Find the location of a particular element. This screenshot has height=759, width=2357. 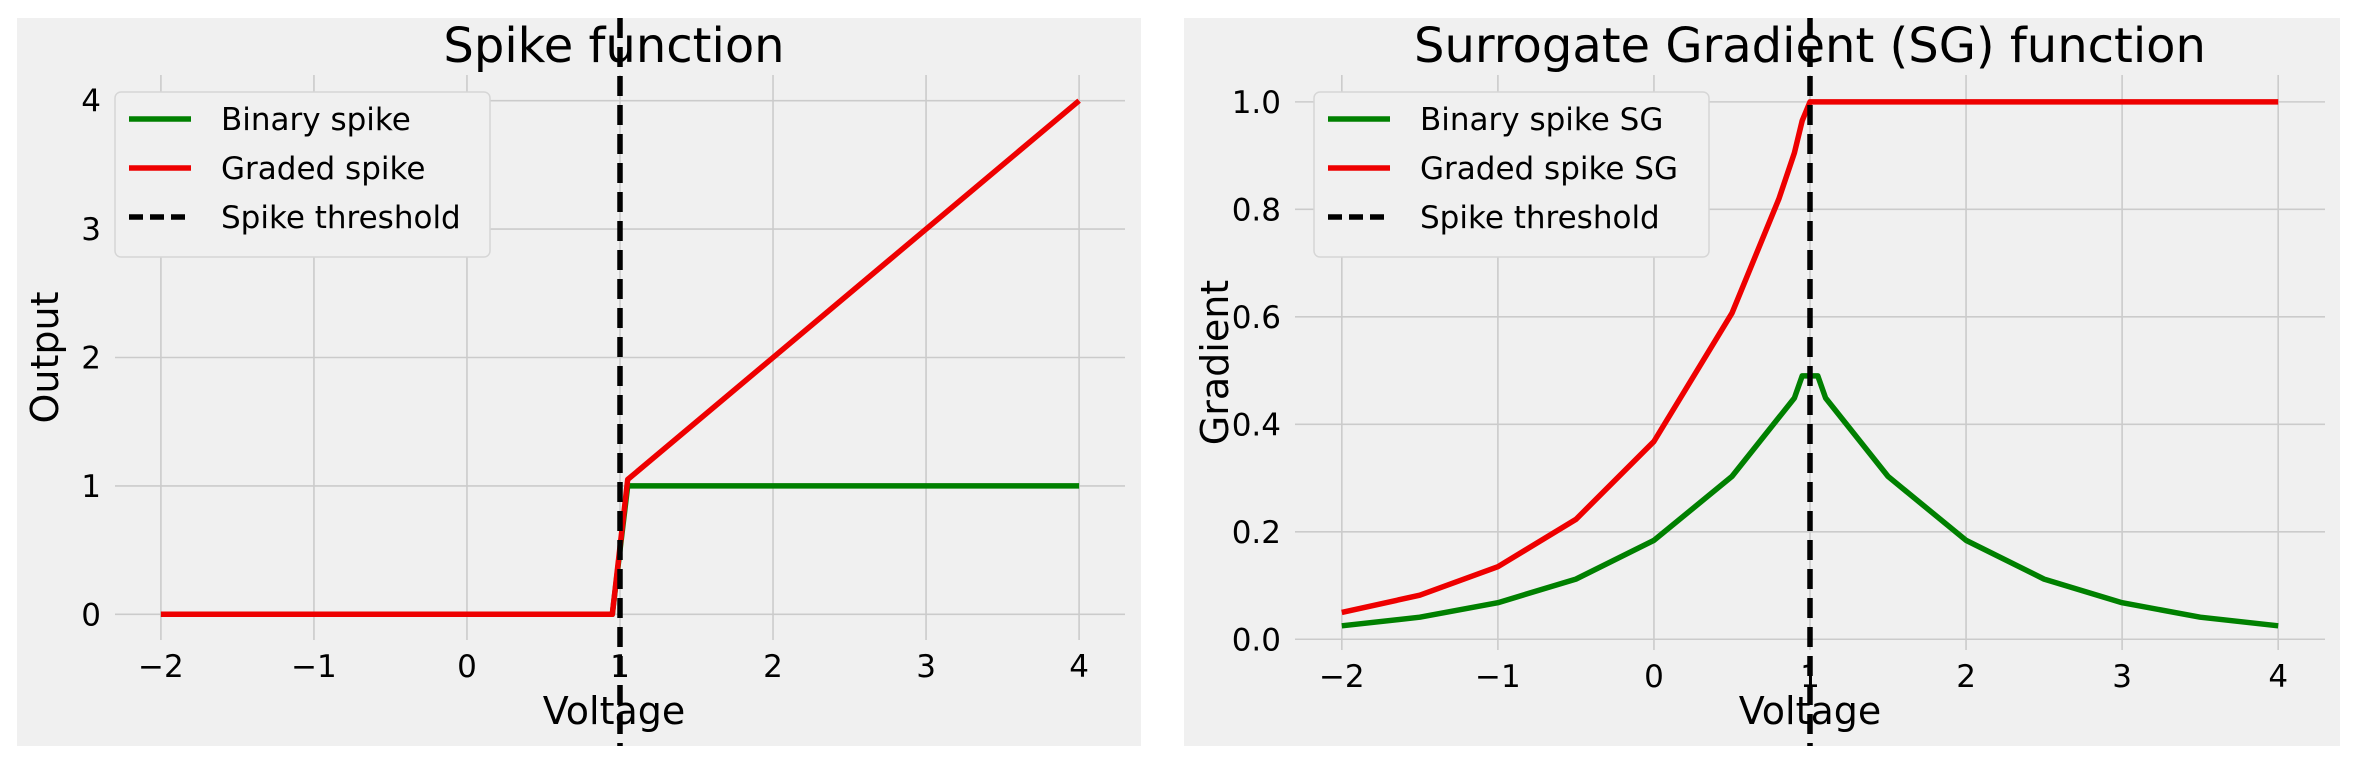

y-axis-label: Gradient is located at coordinates (1215, 362).